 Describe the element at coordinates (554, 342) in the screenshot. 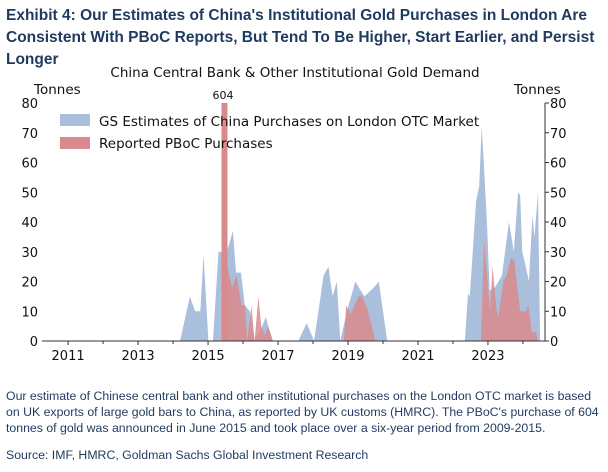

I see `y-tick-label-right: 0` at that location.